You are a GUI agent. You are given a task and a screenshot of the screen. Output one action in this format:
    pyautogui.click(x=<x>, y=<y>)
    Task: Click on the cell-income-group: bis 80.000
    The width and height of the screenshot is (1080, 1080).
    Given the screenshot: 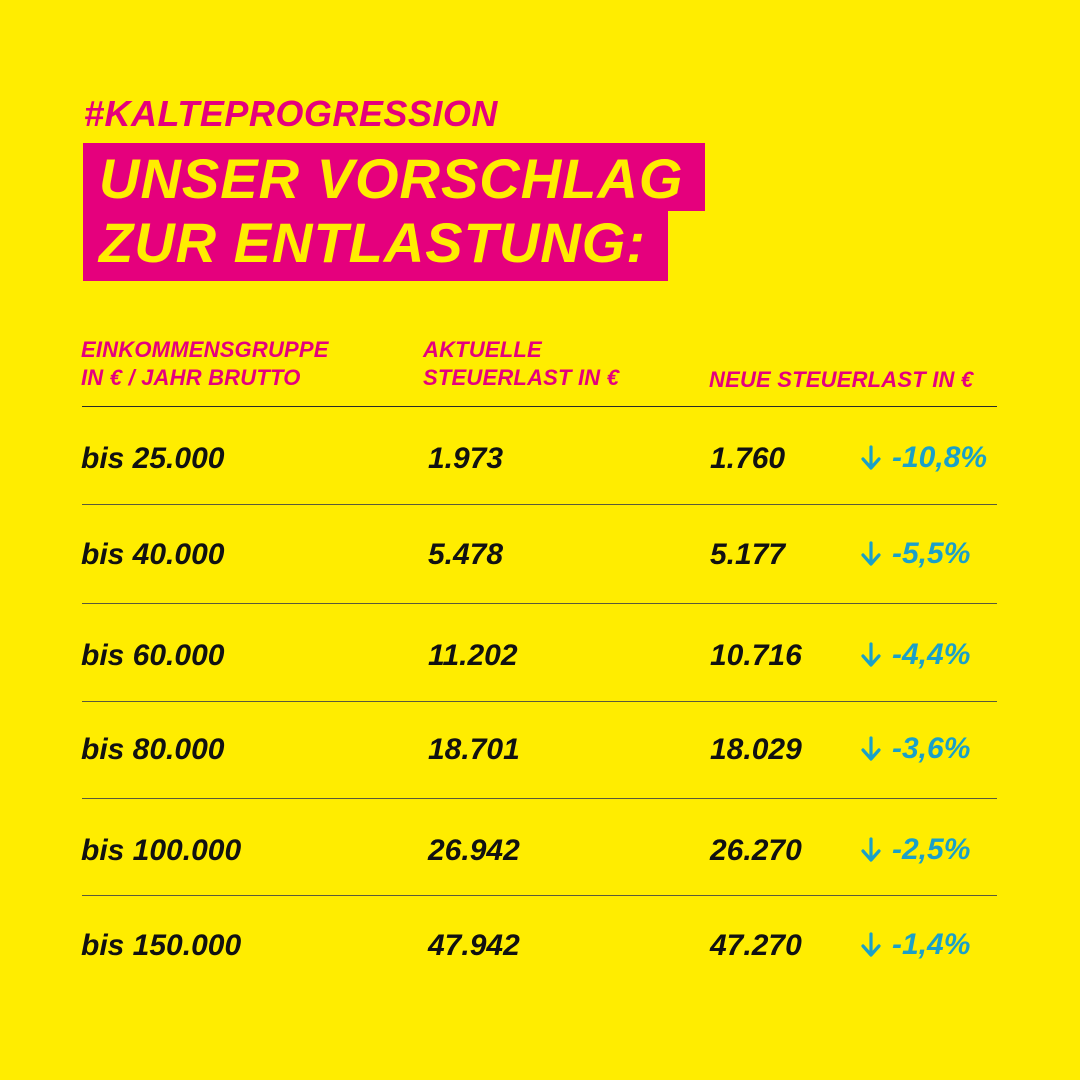 What is the action you would take?
    pyautogui.click(x=153, y=749)
    